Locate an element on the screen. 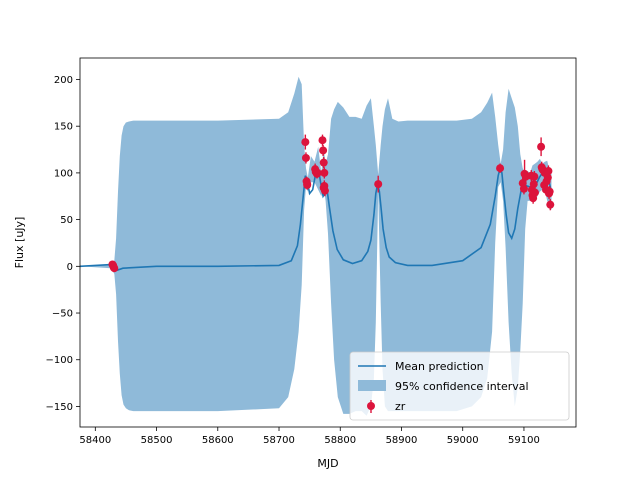 This screenshot has height=480, width=640. legend-label-zr: zr is located at coordinates (400, 406).